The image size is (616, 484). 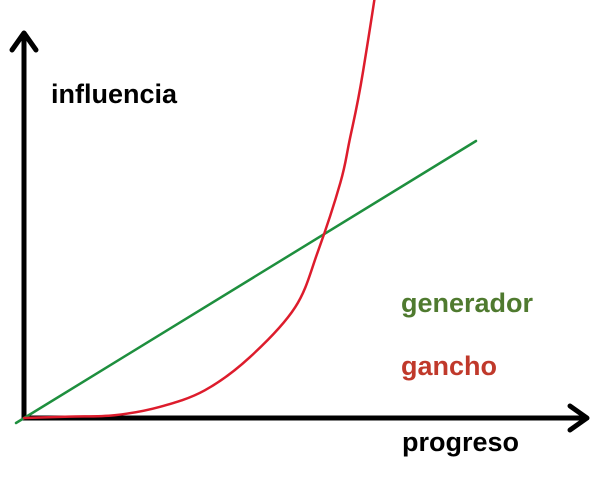 I want to click on y-axis-arrowhead, so click(x=24, y=41).